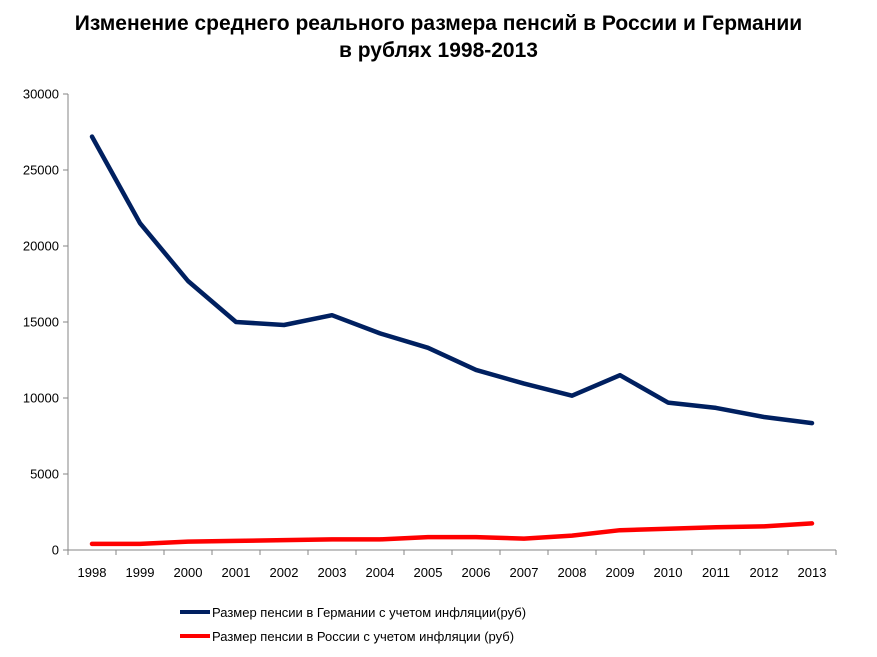 The width and height of the screenshot is (877, 657). What do you see at coordinates (572, 572) in the screenshot?
I see `x-tick-label: 2008` at bounding box center [572, 572].